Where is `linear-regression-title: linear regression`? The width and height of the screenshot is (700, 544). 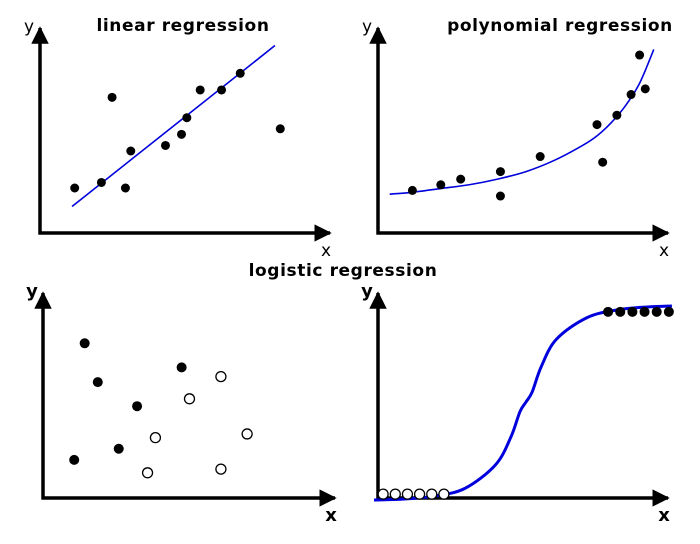 linear-regression-title: linear regression is located at coordinates (182, 26).